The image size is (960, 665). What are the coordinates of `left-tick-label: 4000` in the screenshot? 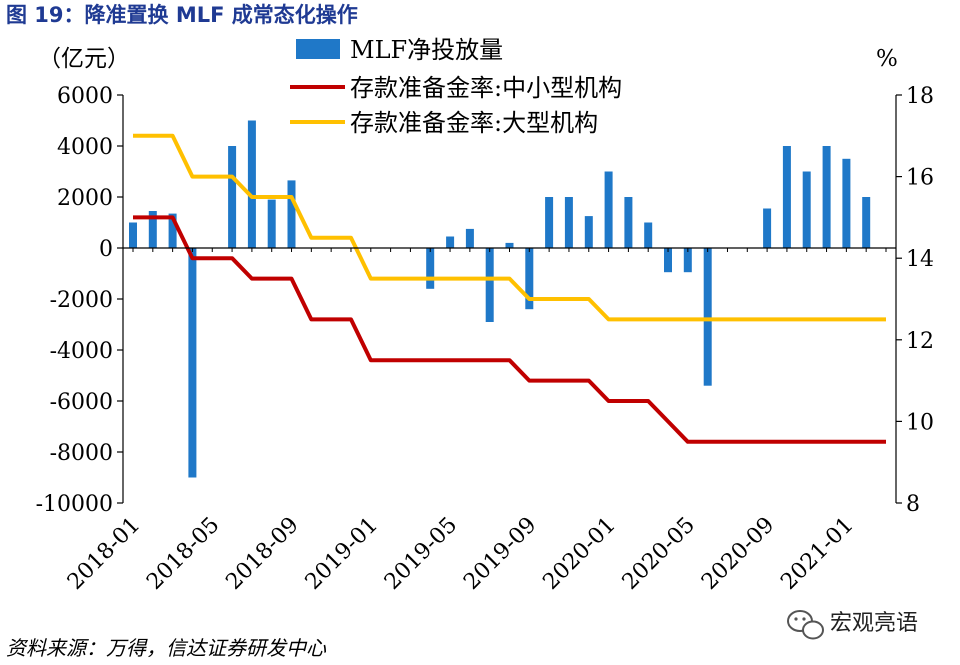 It's located at (85, 147).